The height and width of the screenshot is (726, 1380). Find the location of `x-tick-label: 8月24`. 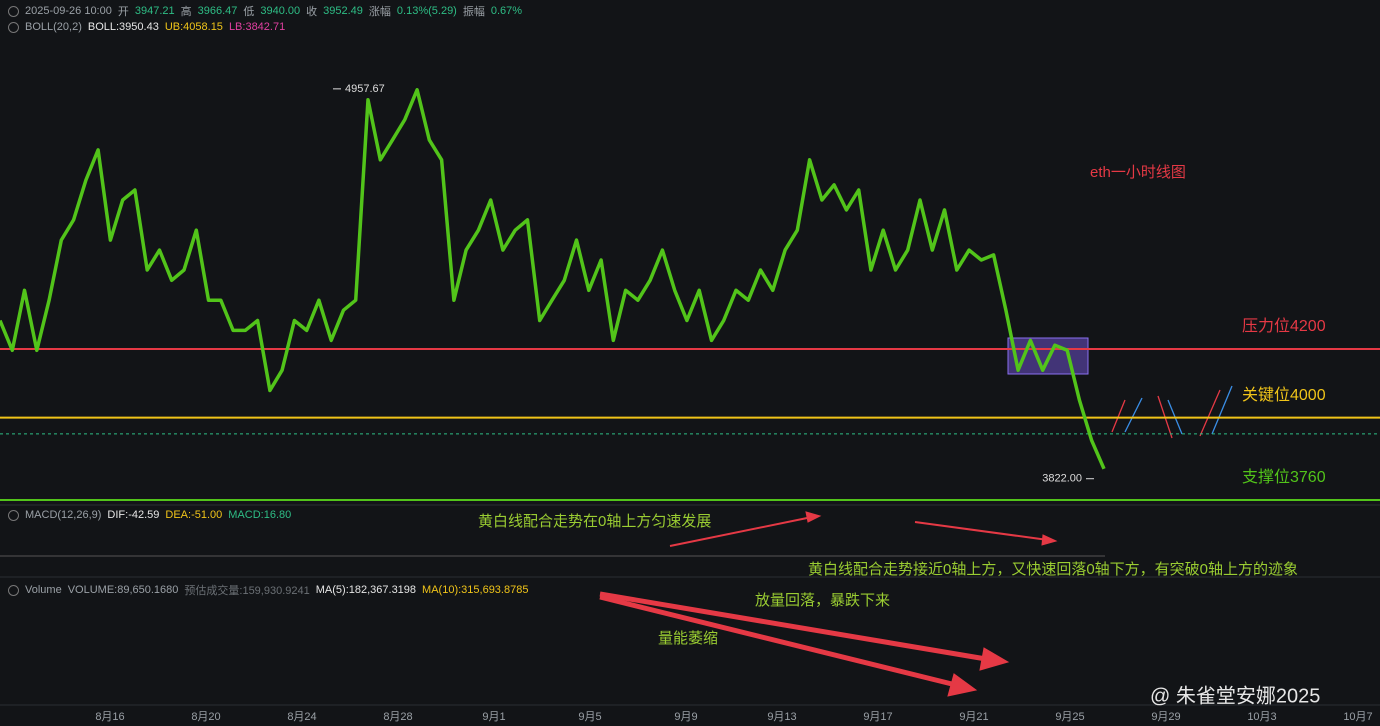

x-tick-label: 8月24 is located at coordinates (301, 717).